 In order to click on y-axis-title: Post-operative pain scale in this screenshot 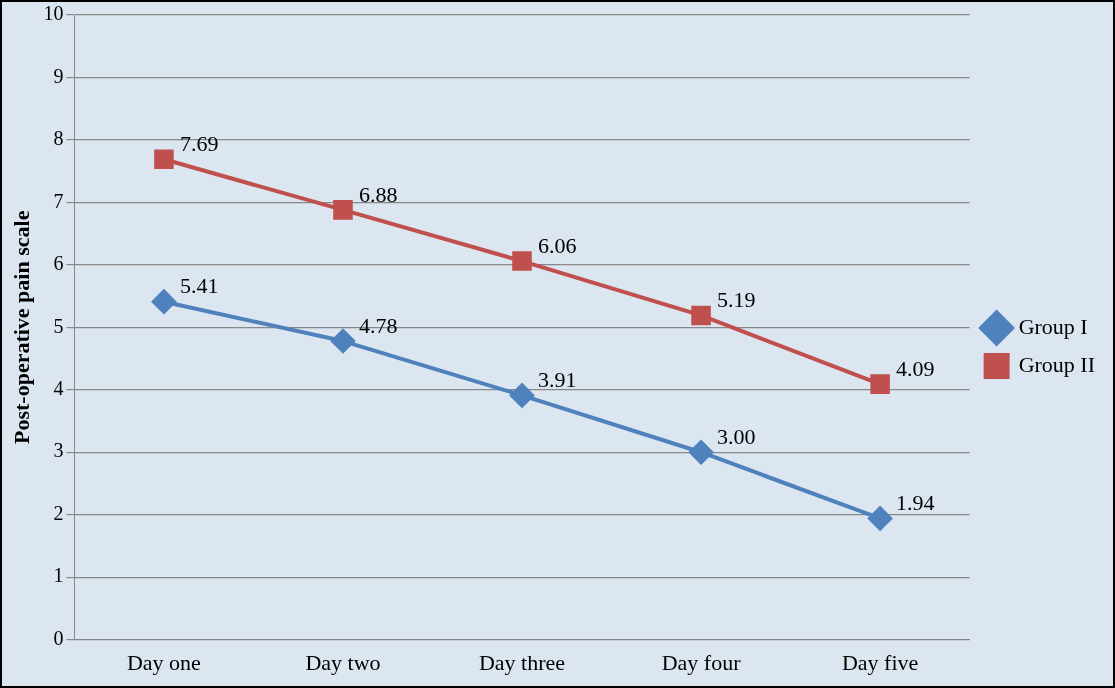, I will do `click(21, 327)`.